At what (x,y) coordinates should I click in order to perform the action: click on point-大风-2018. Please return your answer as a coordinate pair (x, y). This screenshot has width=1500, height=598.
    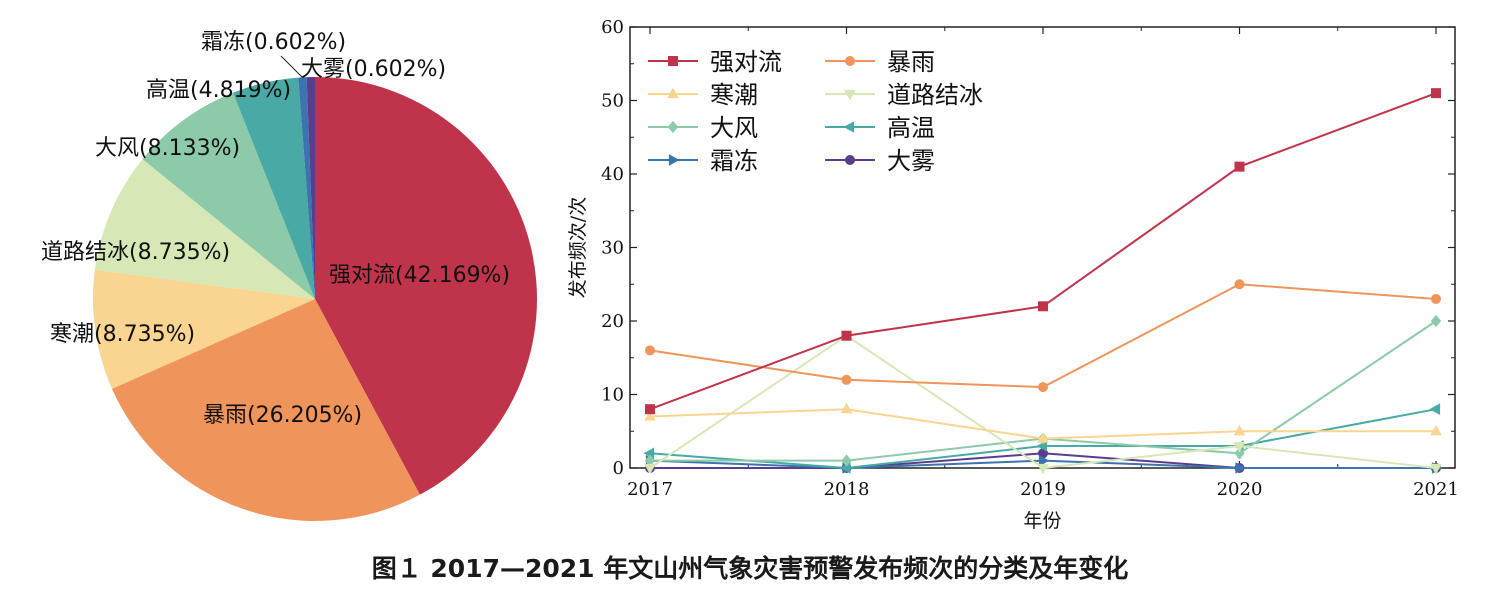
    Looking at the image, I should click on (846, 460).